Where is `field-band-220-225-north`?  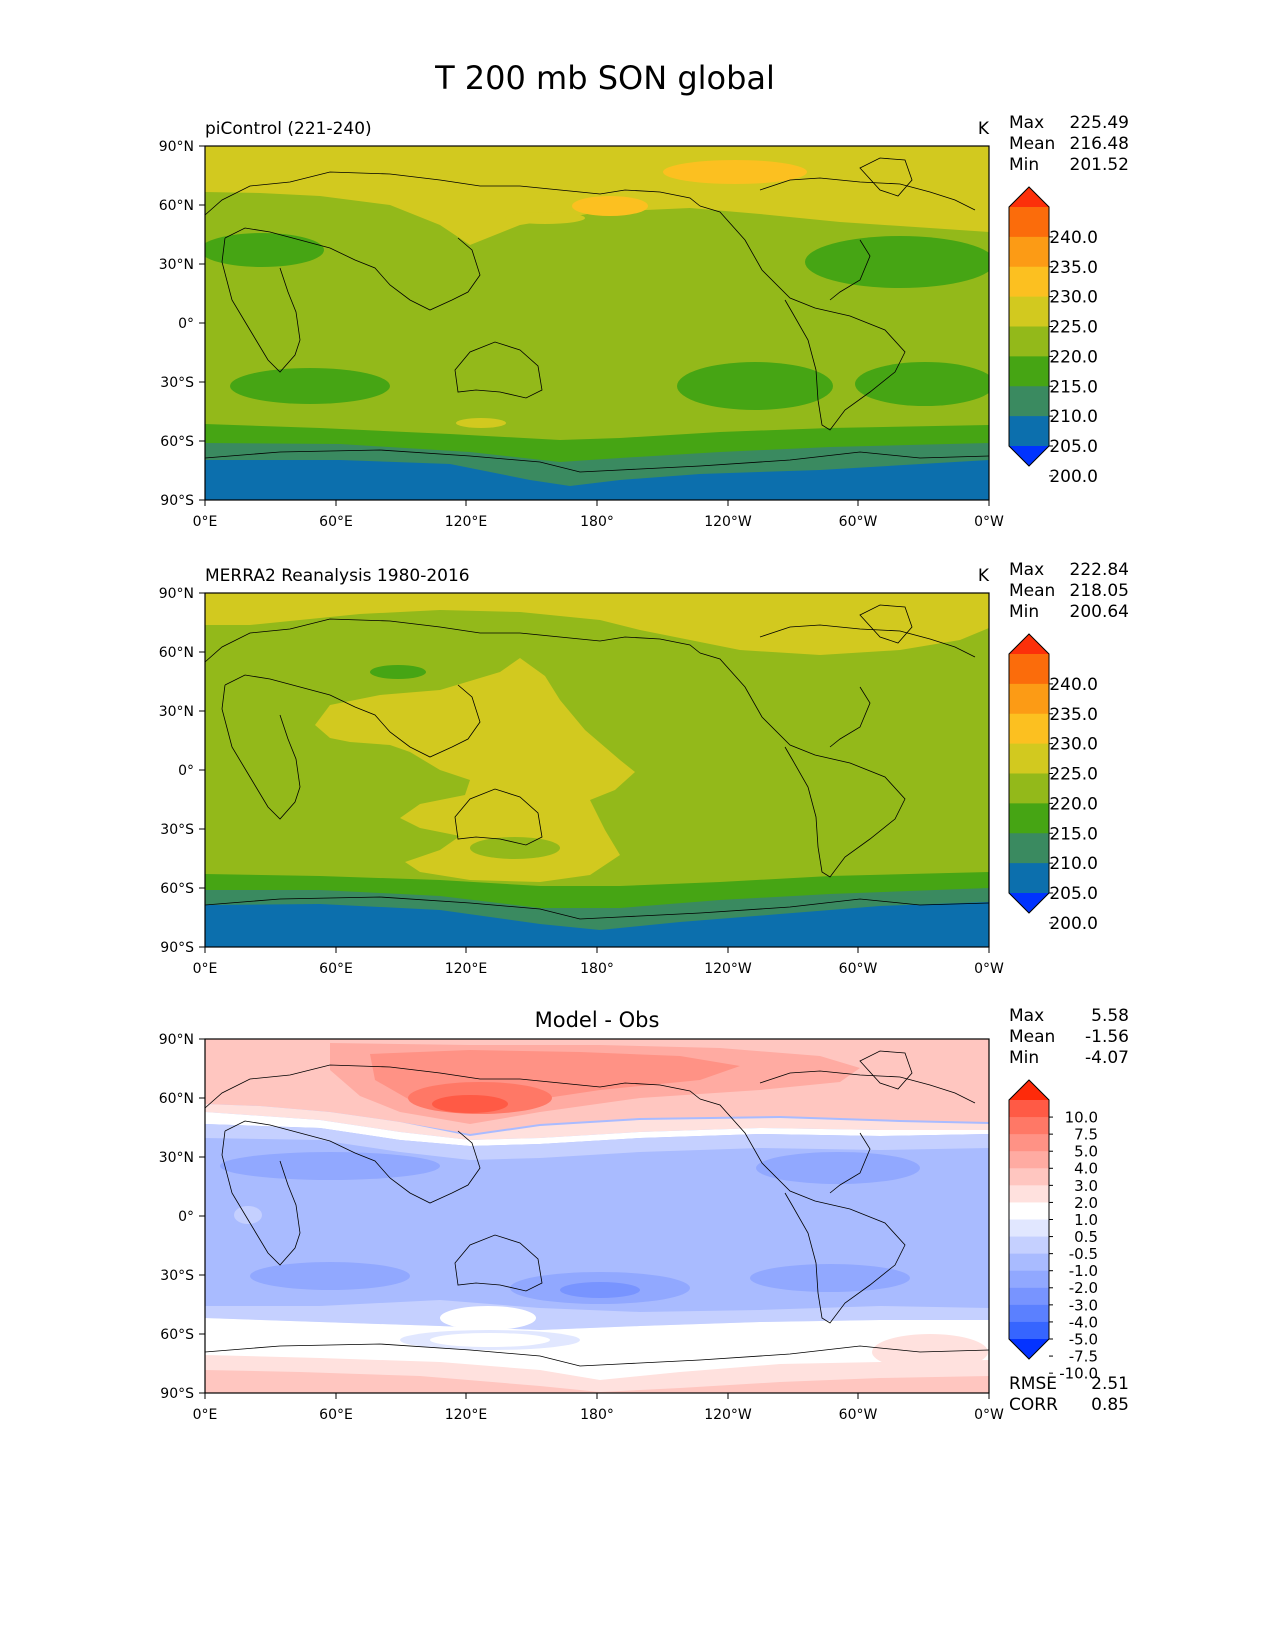
field-band-220-225-north is located at coordinates (597, 624).